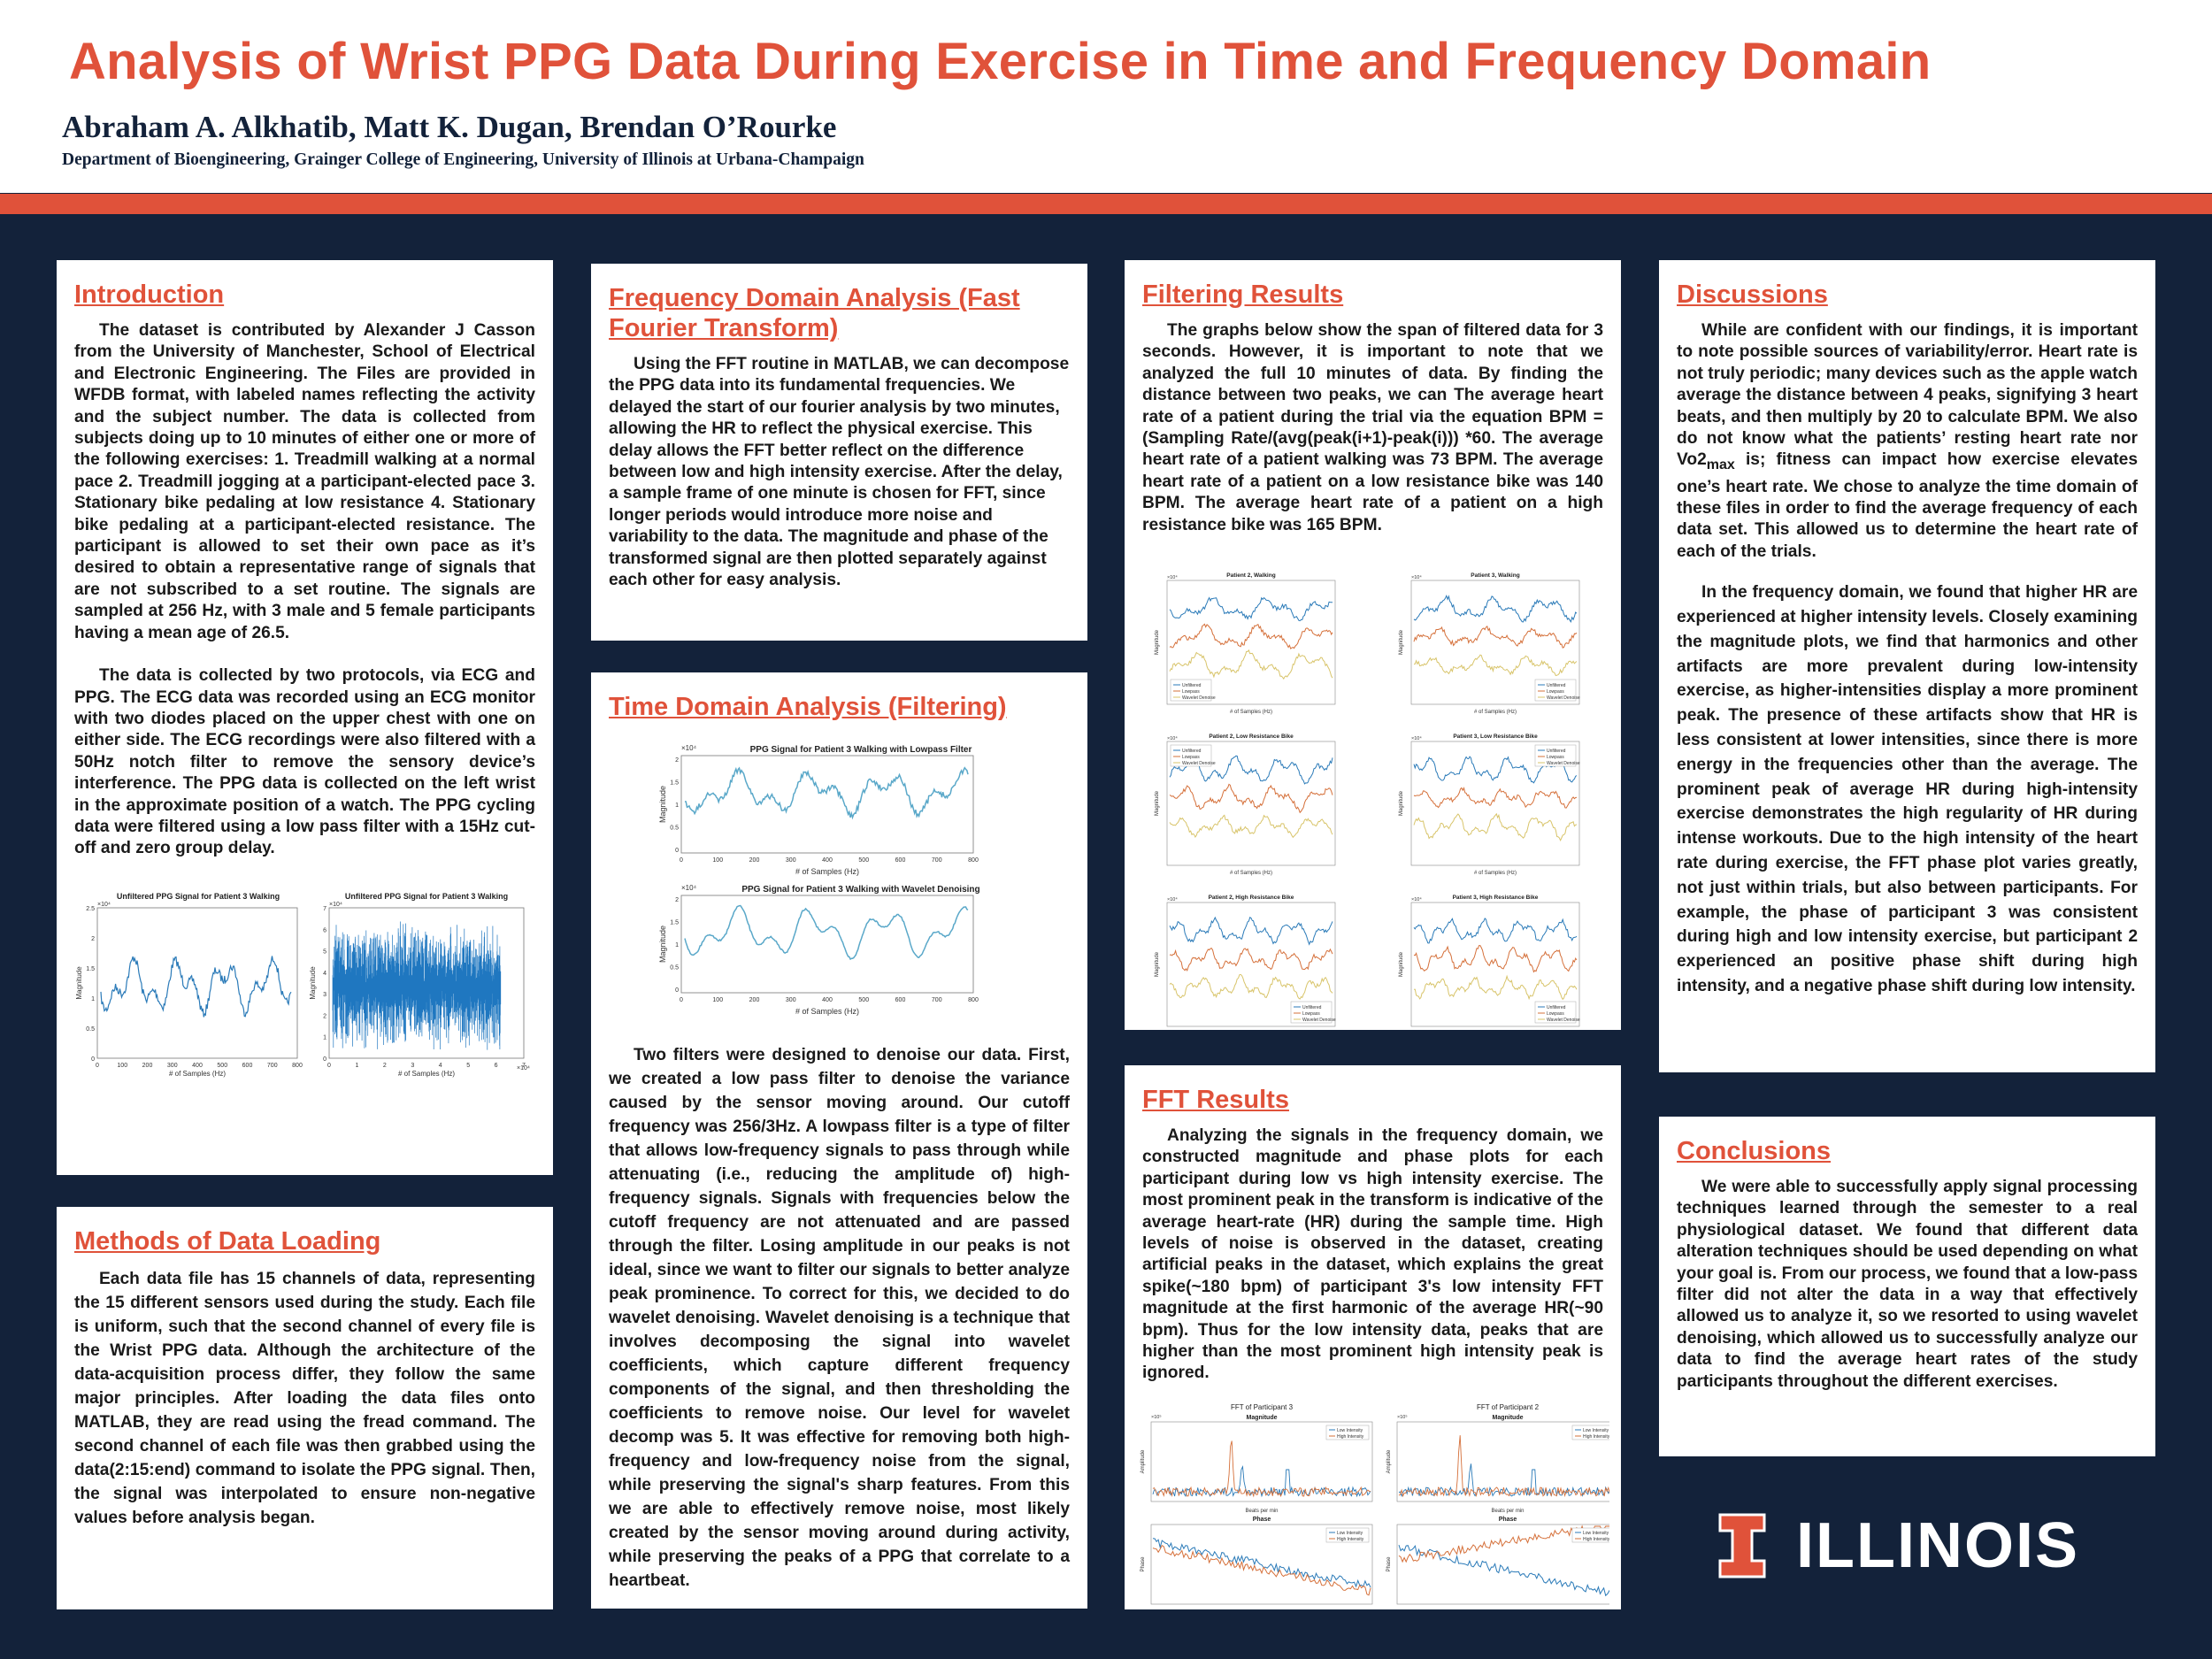 Image resolution: width=2212 pixels, height=1659 pixels. What do you see at coordinates (1596, 1534) in the screenshot?
I see `fft-phase-legend-label-1-0: Low Intensity` at bounding box center [1596, 1534].